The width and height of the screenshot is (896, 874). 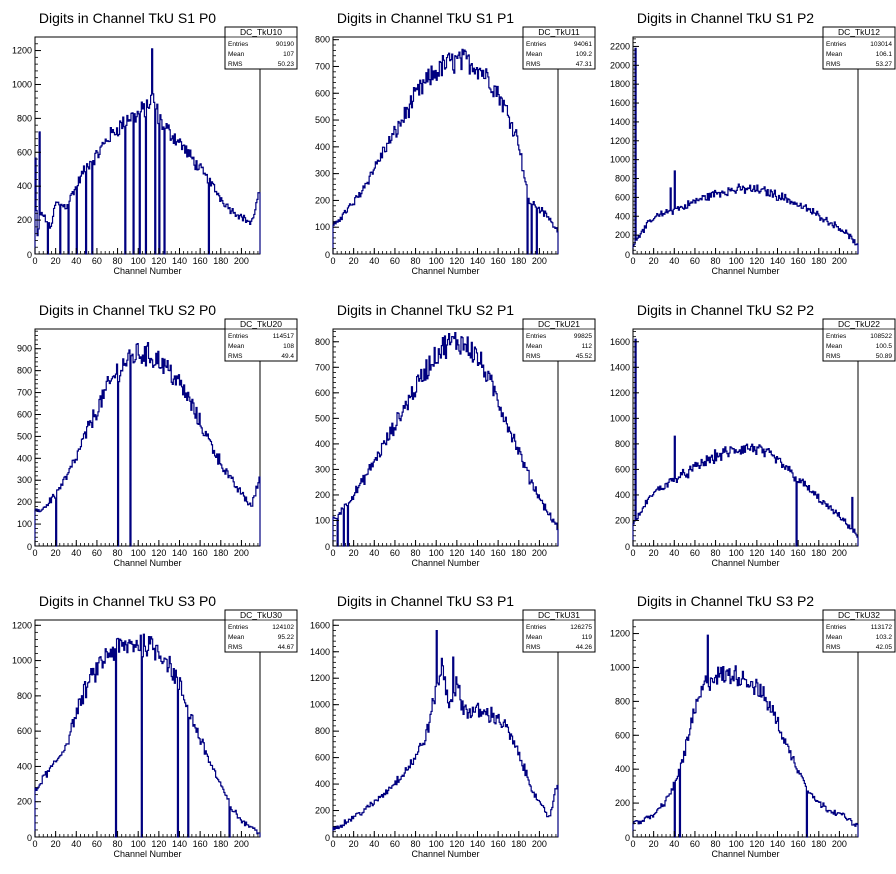 What do you see at coordinates (288, 54) in the screenshot?
I see `stats-mean-value: 107` at bounding box center [288, 54].